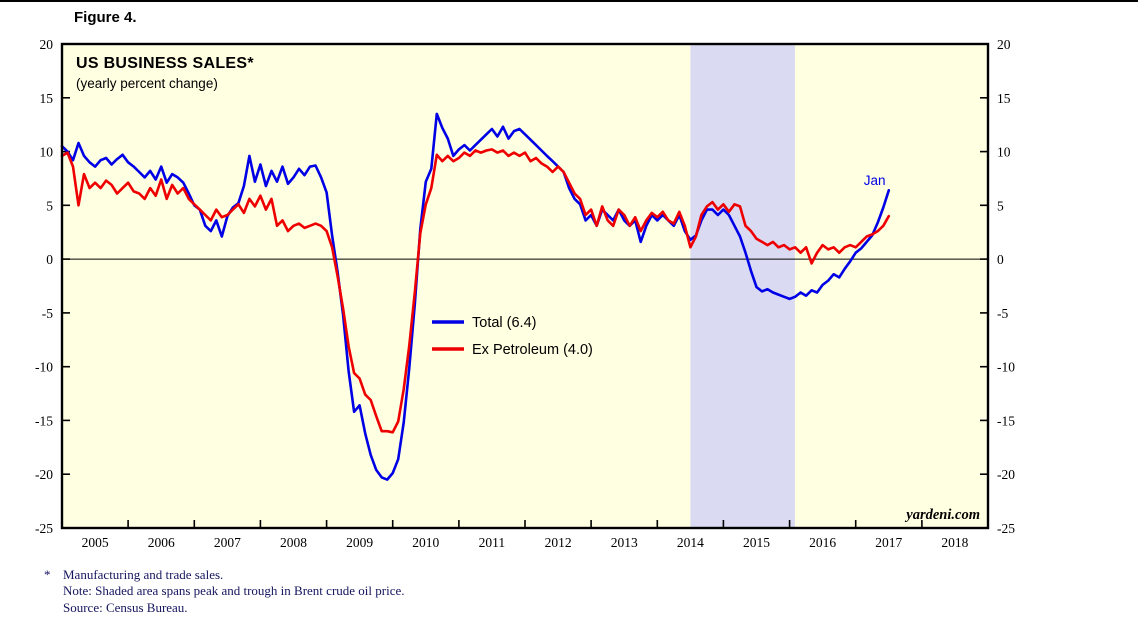 This screenshot has height=622, width=1138. Describe the element at coordinates (742, 286) in the screenshot. I see `oil-price-band` at that location.